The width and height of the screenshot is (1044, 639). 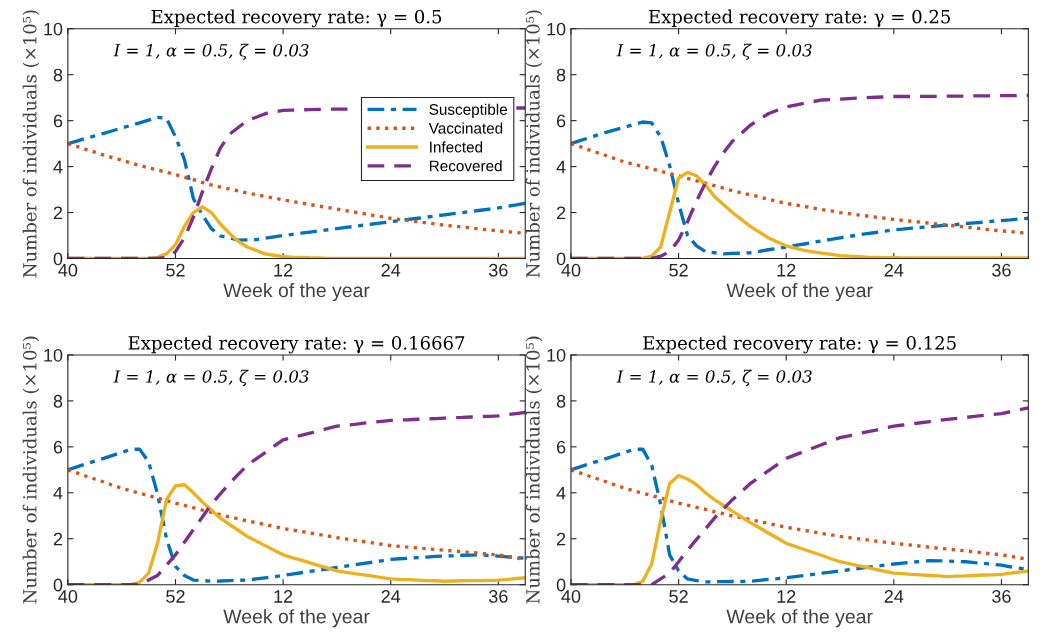 I want to click on chart-title: Expected recovery rate: γ = 0.25, so click(x=799, y=18).